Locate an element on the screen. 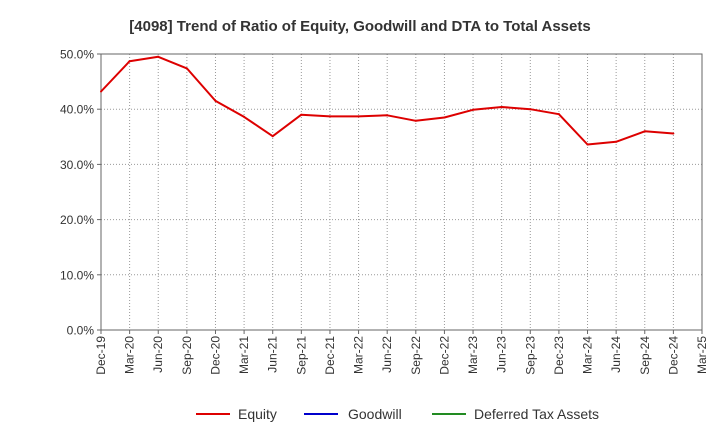 The height and width of the screenshot is (445, 720). legend-label-equity: Equity is located at coordinates (257, 414).